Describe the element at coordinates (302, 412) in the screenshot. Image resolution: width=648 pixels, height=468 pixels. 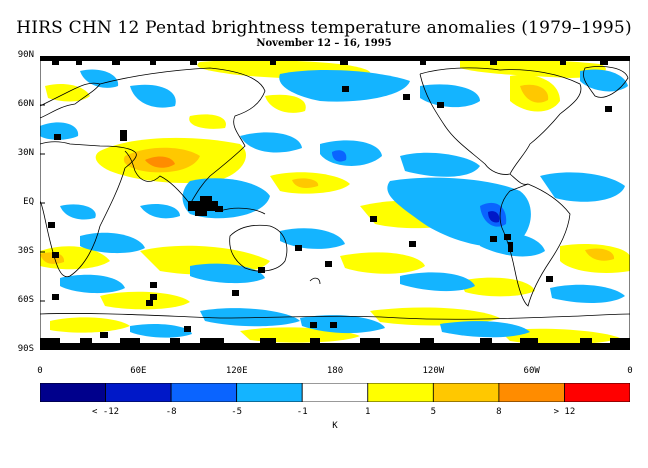
I see `colorbar-label: -1` at that location.